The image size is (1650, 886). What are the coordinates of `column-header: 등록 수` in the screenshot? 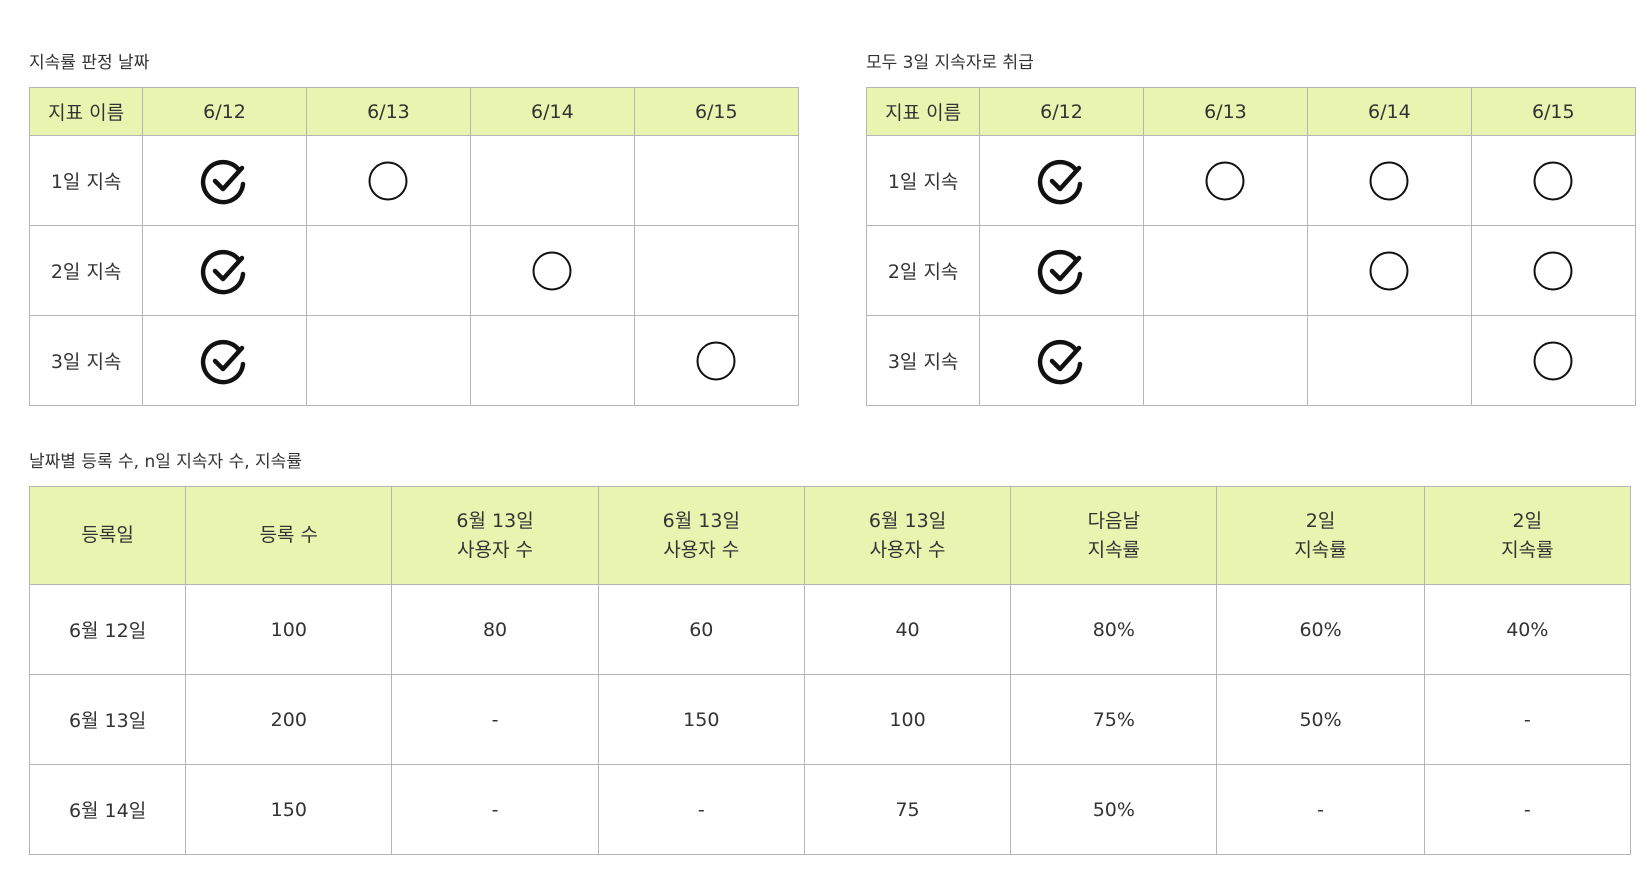 It's located at (289, 535).